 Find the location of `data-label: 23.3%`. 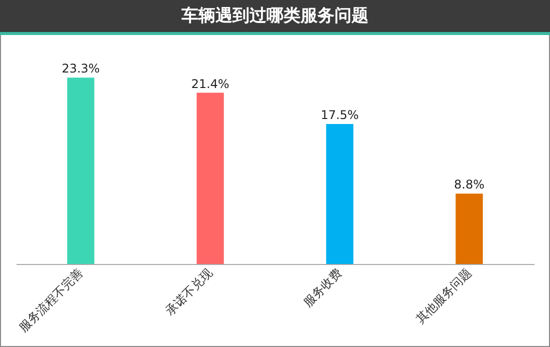

data-label: 23.3% is located at coordinates (81, 69).